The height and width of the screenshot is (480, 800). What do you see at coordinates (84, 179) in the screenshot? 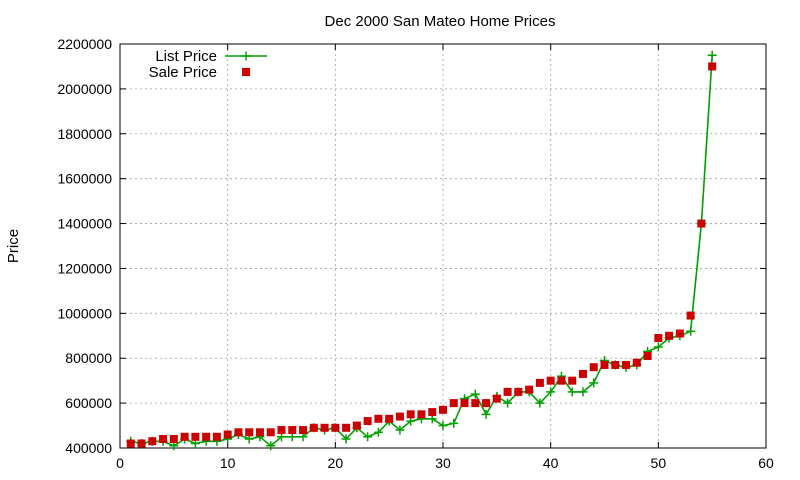
I see `y-tick-label: 1600000` at bounding box center [84, 179].